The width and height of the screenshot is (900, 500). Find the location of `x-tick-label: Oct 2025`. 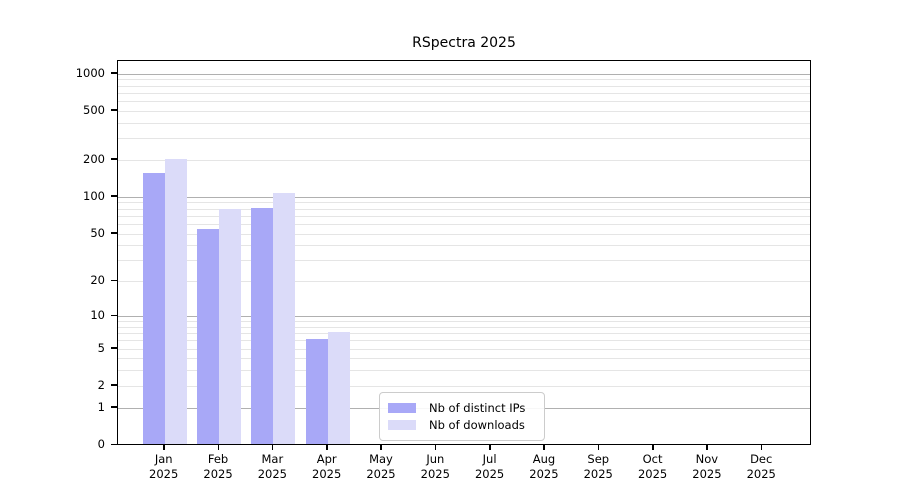

x-tick-label: Oct 2025 is located at coordinates (653, 467).